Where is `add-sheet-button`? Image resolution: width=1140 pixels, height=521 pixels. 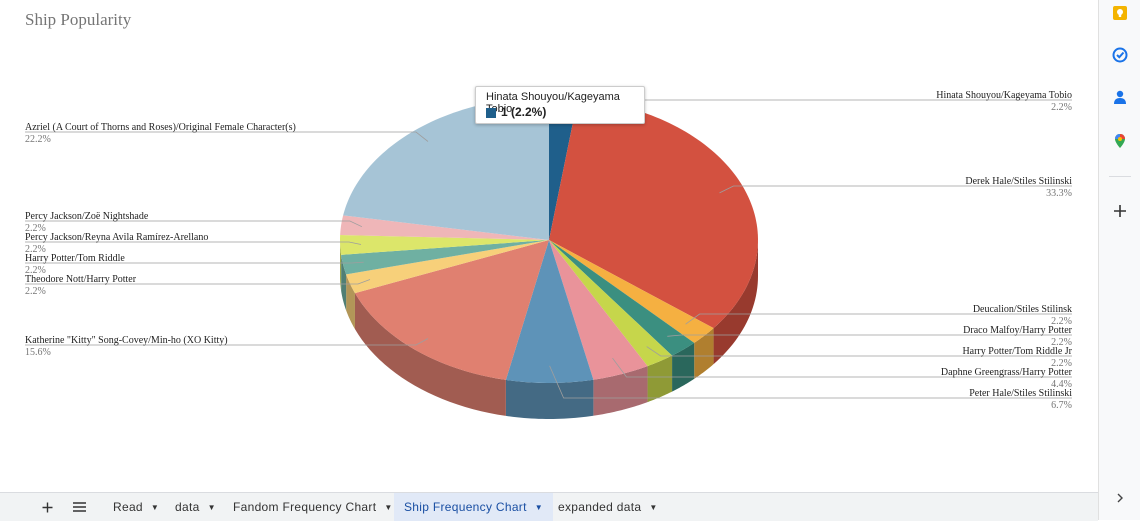 add-sheet-button is located at coordinates (47, 507).